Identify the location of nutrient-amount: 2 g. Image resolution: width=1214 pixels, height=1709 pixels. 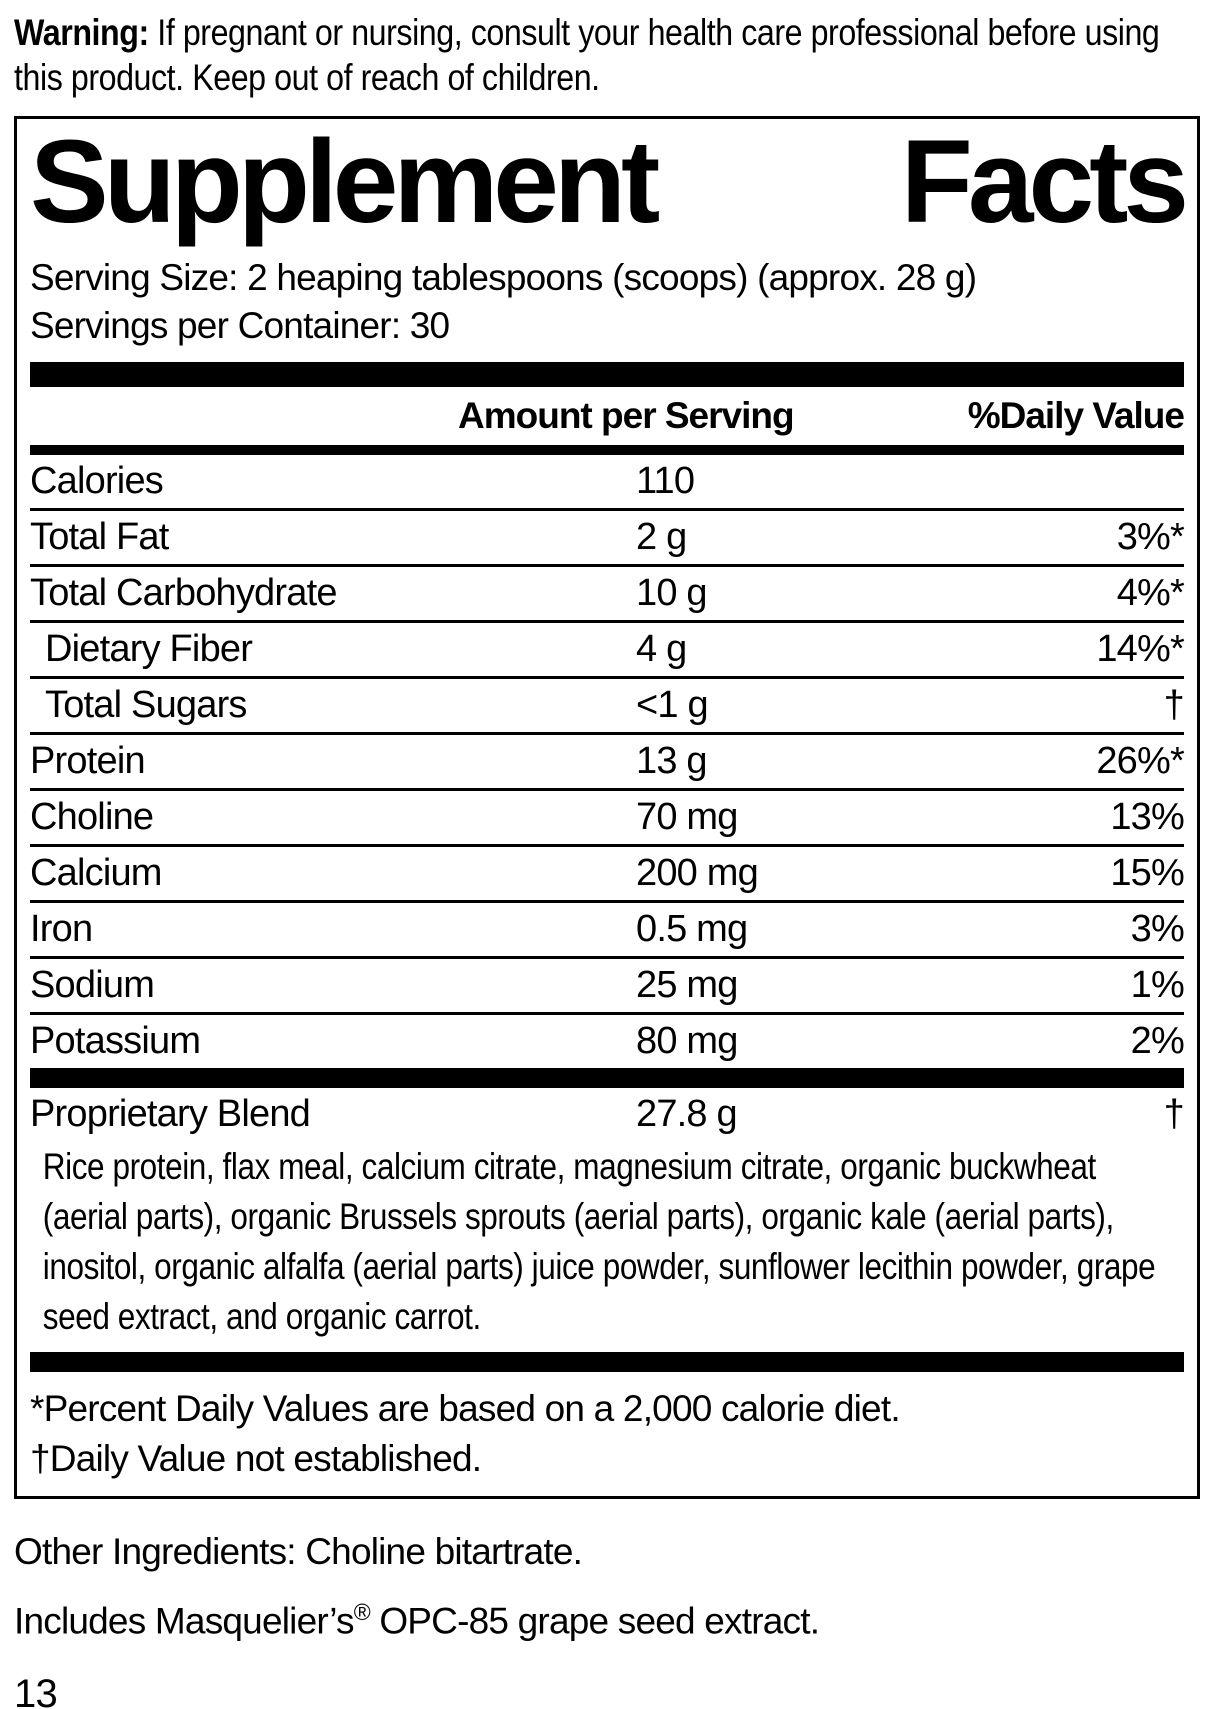
(661, 536).